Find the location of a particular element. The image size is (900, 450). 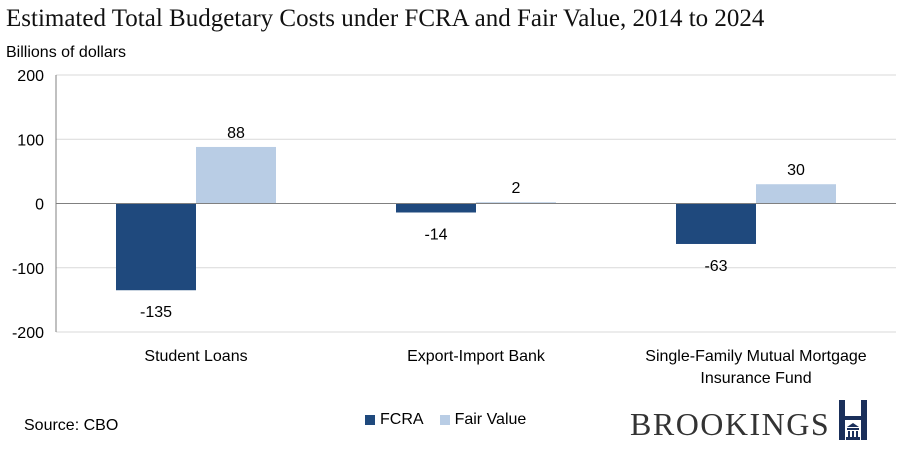

data-label-fcra: -63 is located at coordinates (715, 266).